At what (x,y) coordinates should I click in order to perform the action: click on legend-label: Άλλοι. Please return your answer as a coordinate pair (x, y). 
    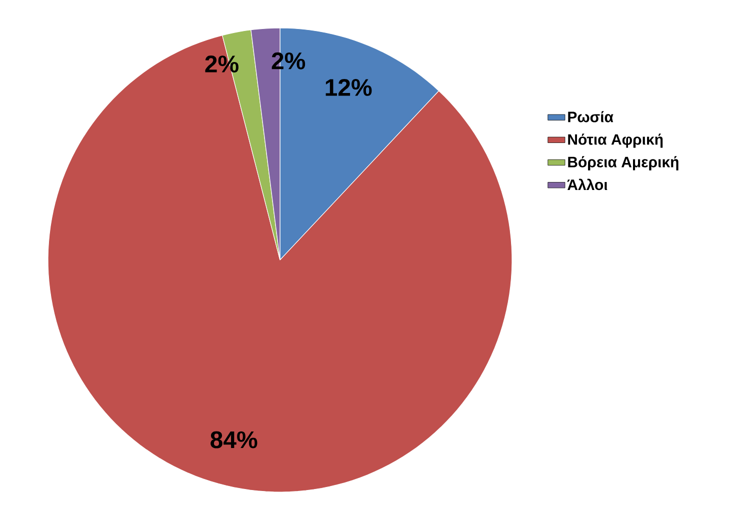
    Looking at the image, I should click on (587, 184).